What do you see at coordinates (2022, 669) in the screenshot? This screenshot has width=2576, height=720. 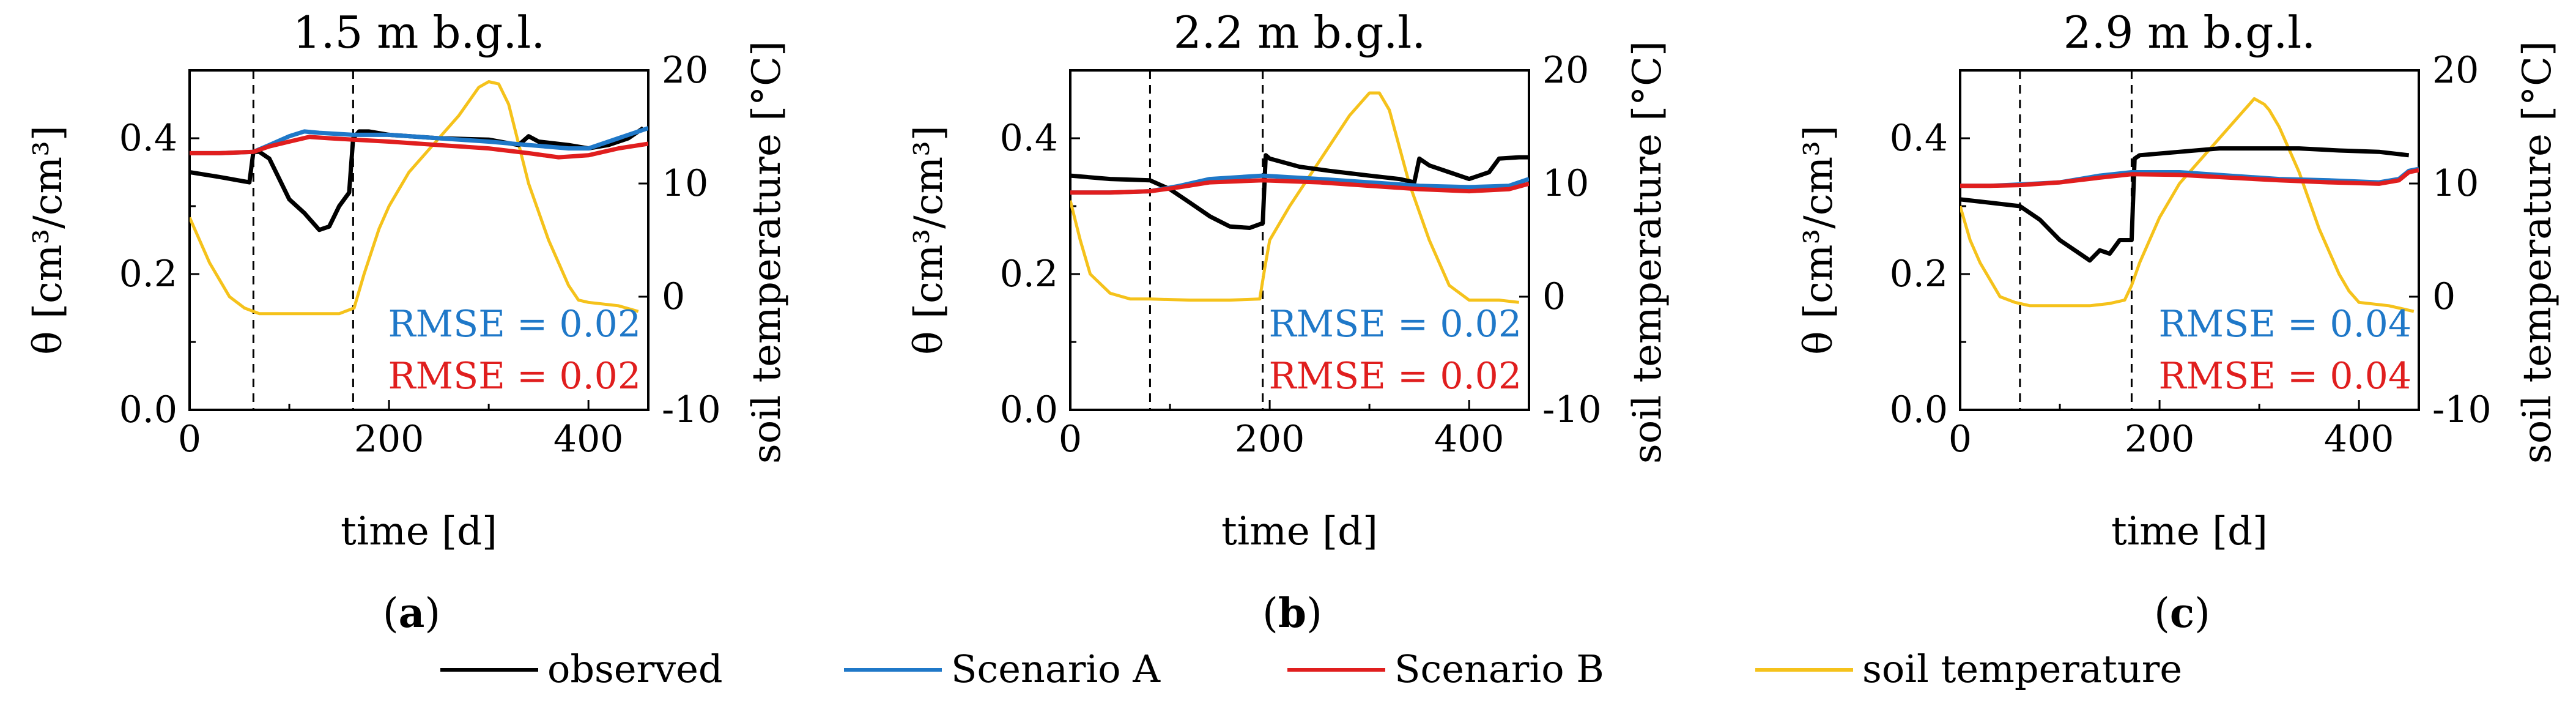 I see `legend-entry-label: soil temperature` at bounding box center [2022, 669].